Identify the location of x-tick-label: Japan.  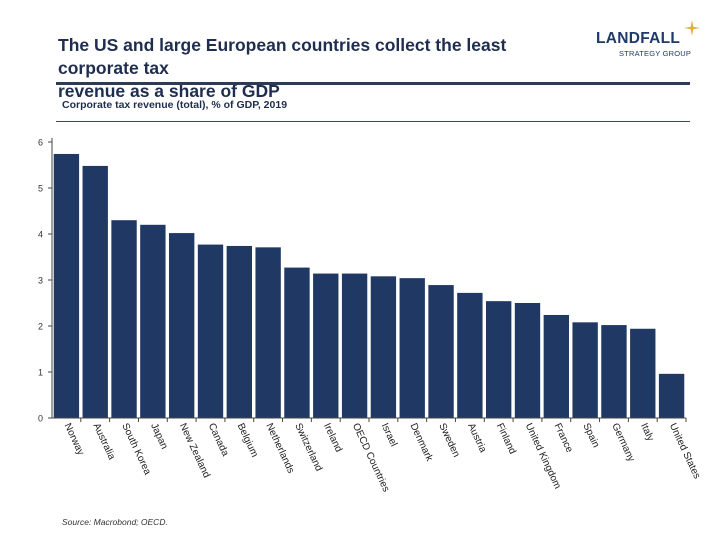
(158, 436).